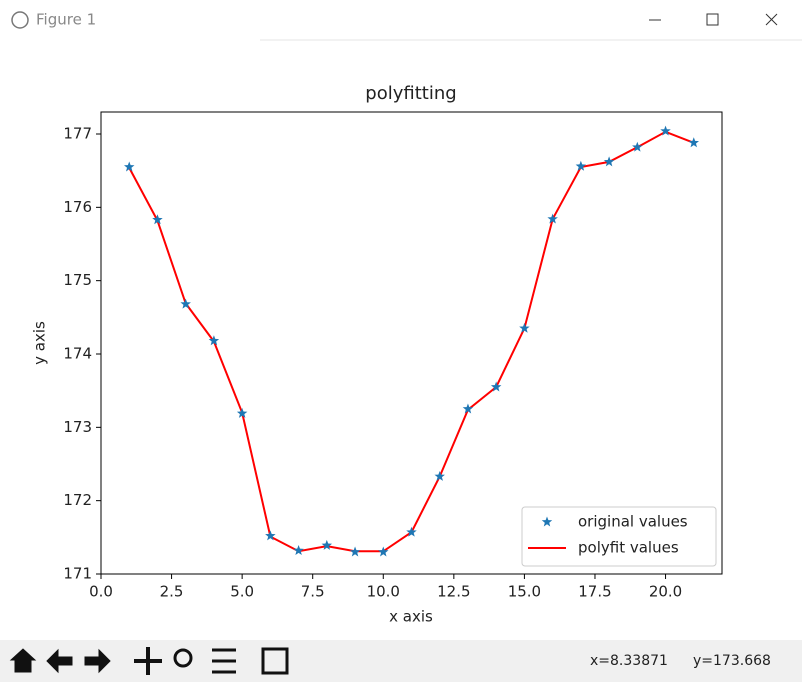  What do you see at coordinates (77, 500) in the screenshot?
I see `y-tick-label: 172` at bounding box center [77, 500].